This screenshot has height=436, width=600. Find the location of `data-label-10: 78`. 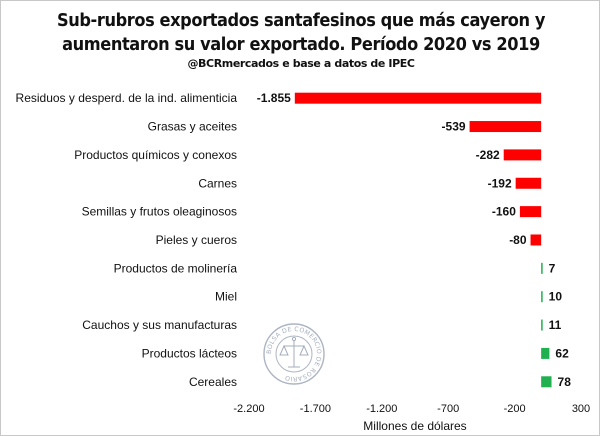

data-label-10: 78 is located at coordinates (565, 382).